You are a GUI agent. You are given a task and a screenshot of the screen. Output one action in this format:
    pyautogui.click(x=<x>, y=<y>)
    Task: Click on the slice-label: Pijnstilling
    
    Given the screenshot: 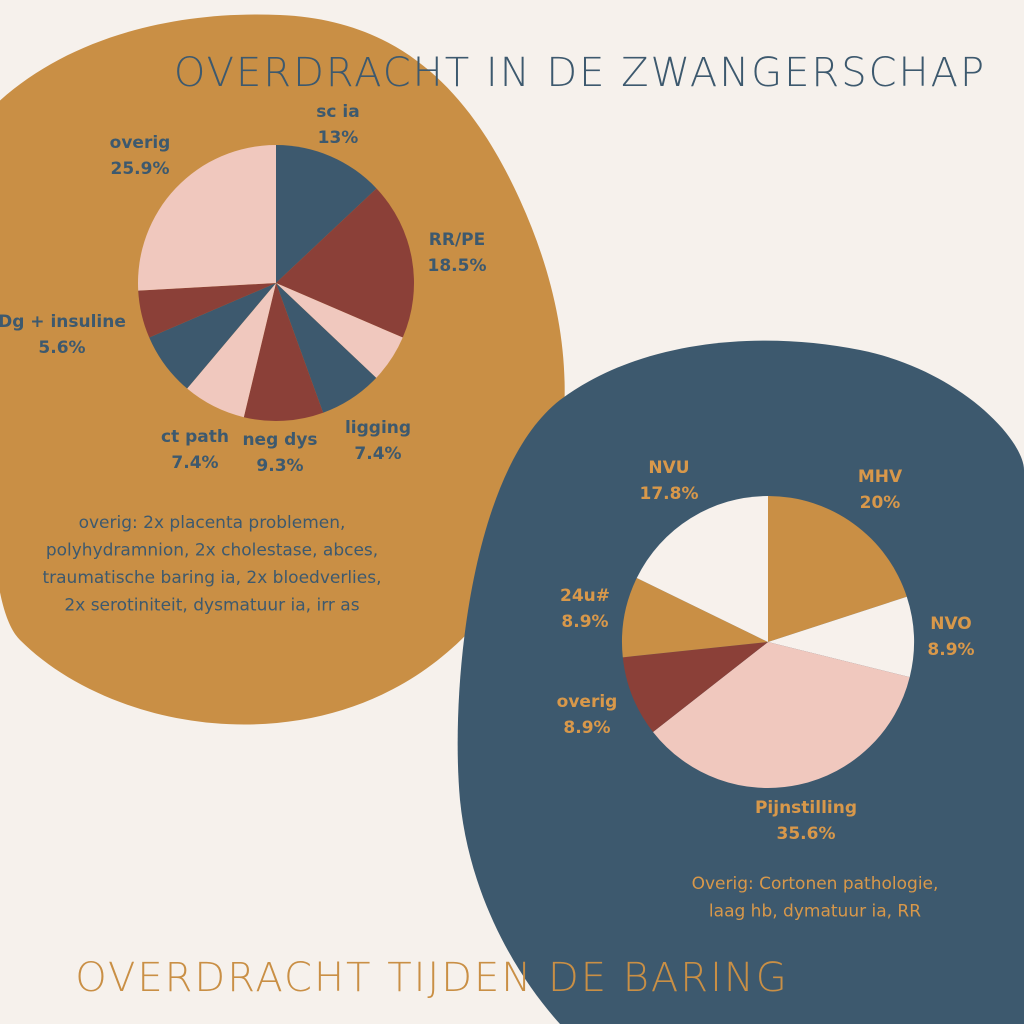 What is the action you would take?
    pyautogui.click(x=806, y=808)
    